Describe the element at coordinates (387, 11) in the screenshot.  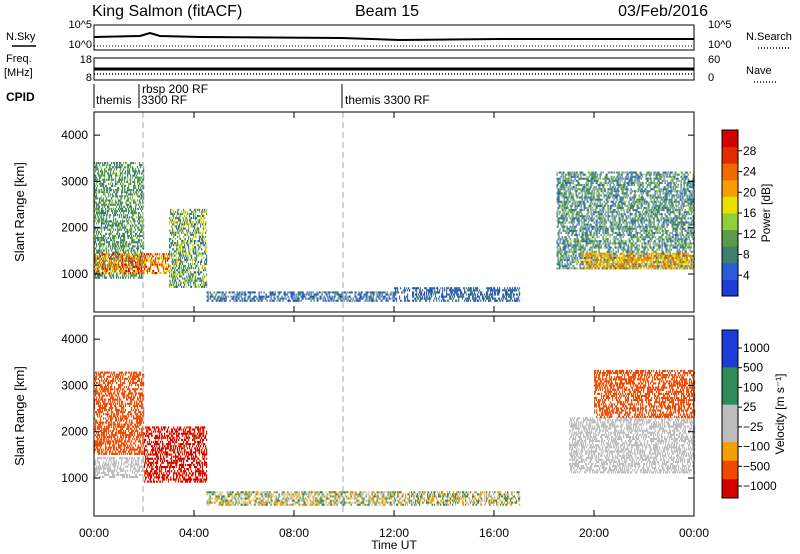
I see `beam-label: Beam 15` at that location.